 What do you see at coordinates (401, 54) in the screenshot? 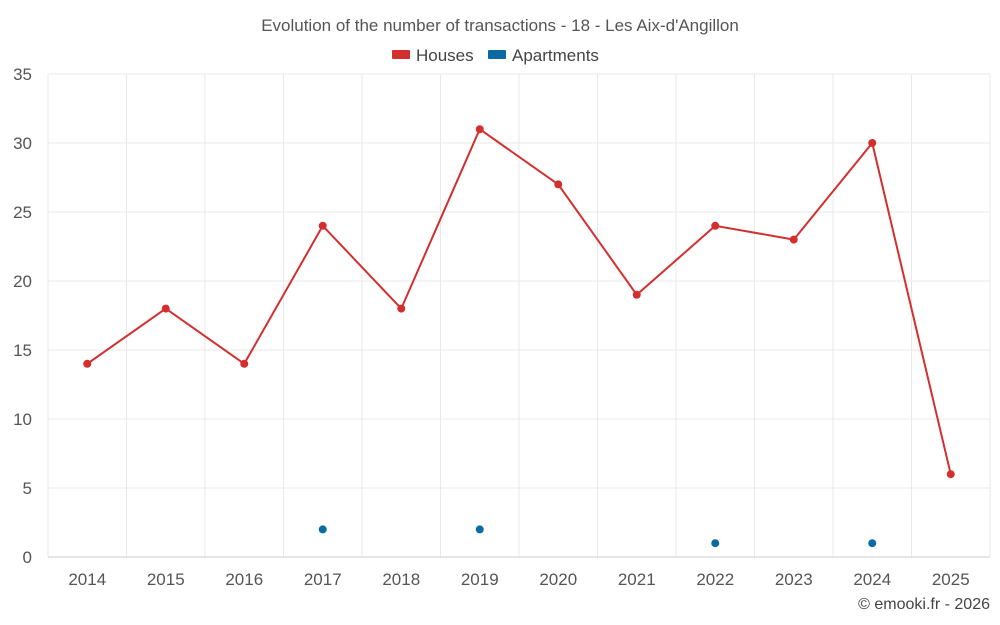
I see `legend-swatch-houses` at bounding box center [401, 54].